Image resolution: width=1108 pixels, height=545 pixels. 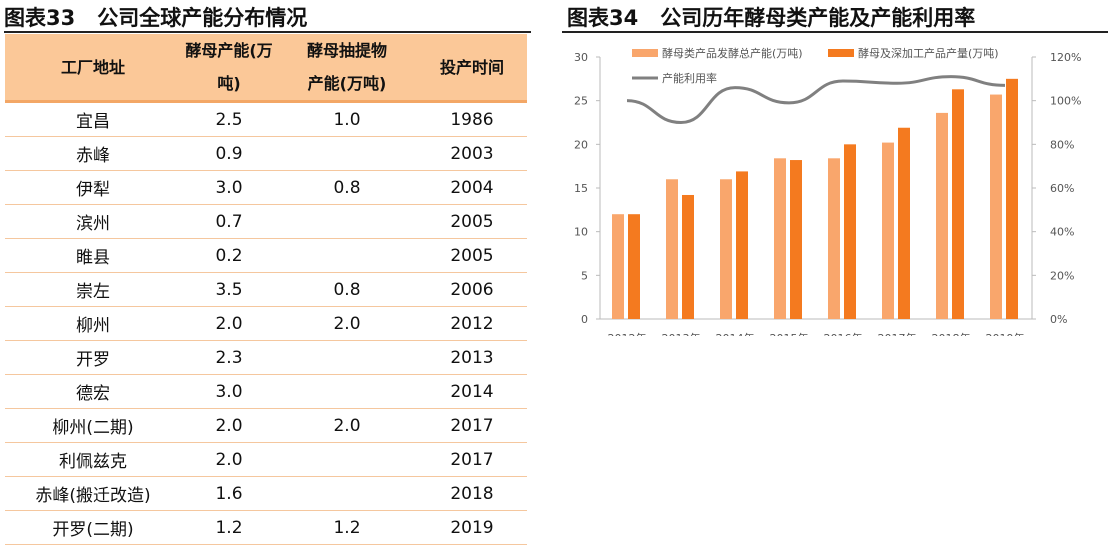 I want to click on table-cell: 2.3, so click(x=229, y=357).